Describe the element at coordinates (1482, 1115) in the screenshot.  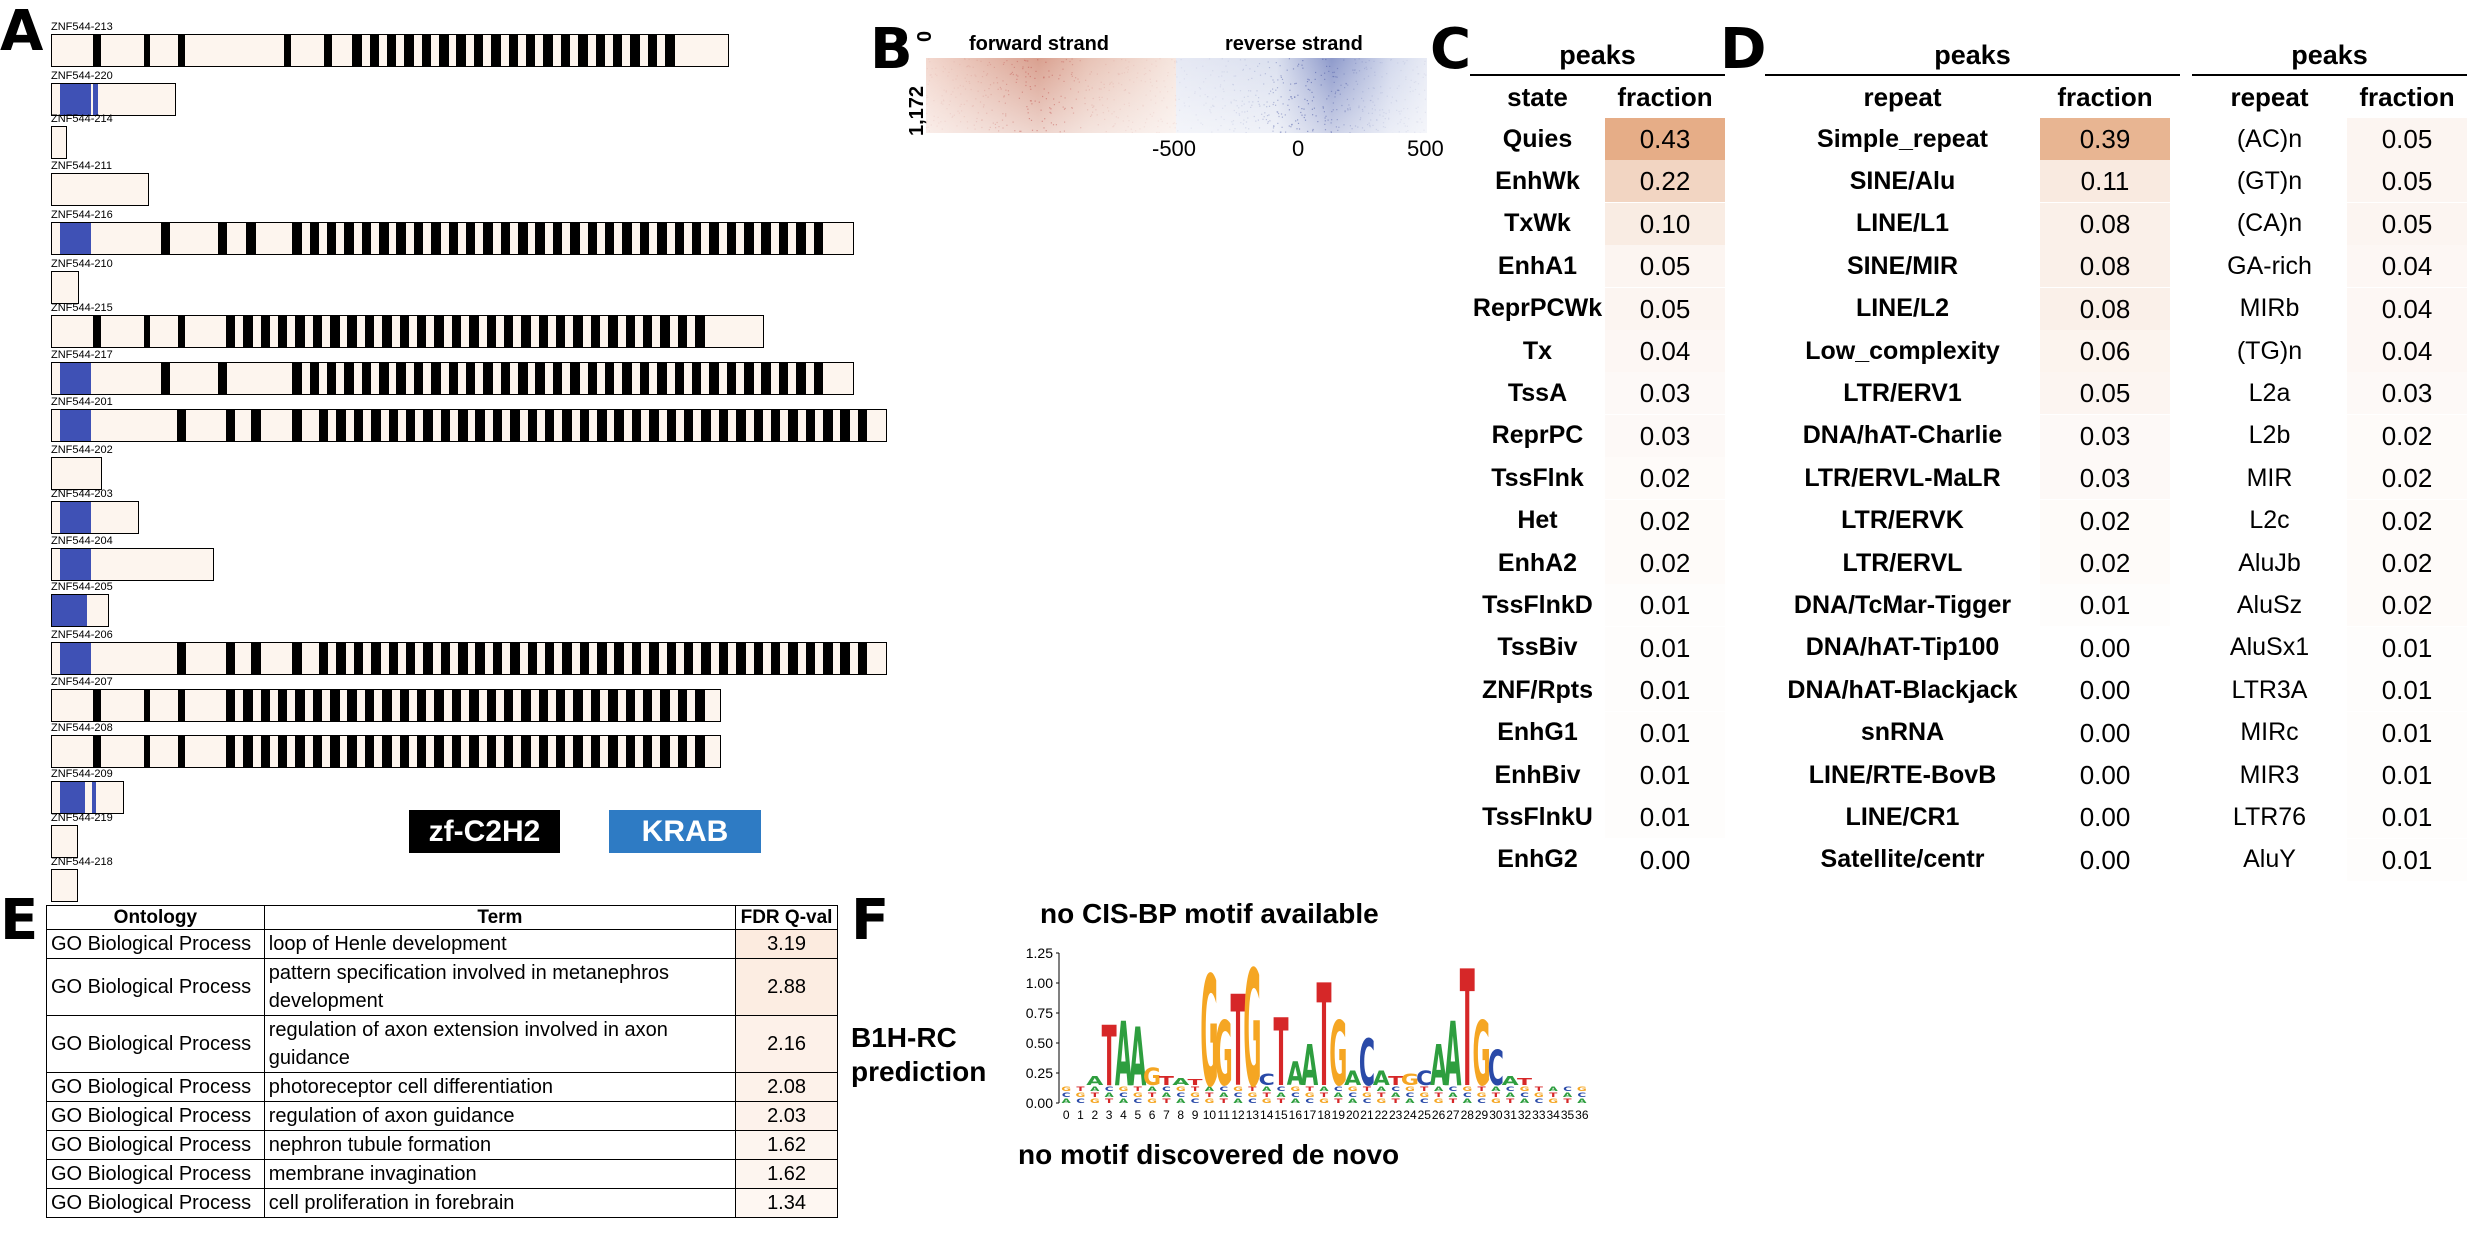
I see `logo-x-tick: 29` at that location.